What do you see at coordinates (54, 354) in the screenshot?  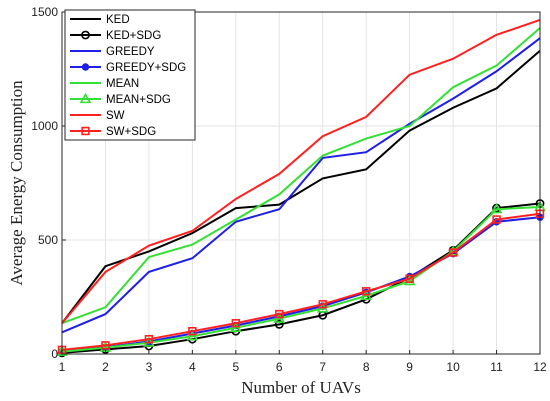 I see `y-tick-label: 0` at bounding box center [54, 354].